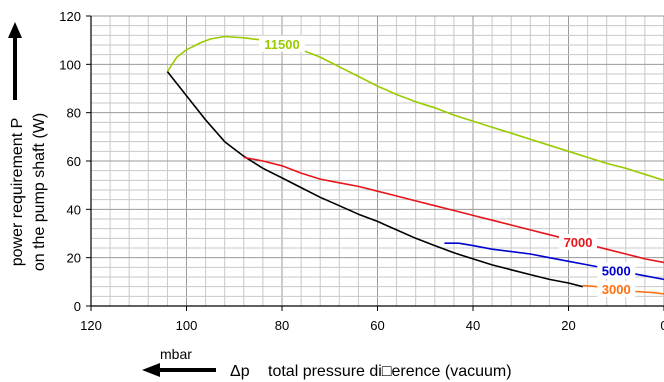  What do you see at coordinates (77, 306) in the screenshot?
I see `y-tick-label: 0` at bounding box center [77, 306].